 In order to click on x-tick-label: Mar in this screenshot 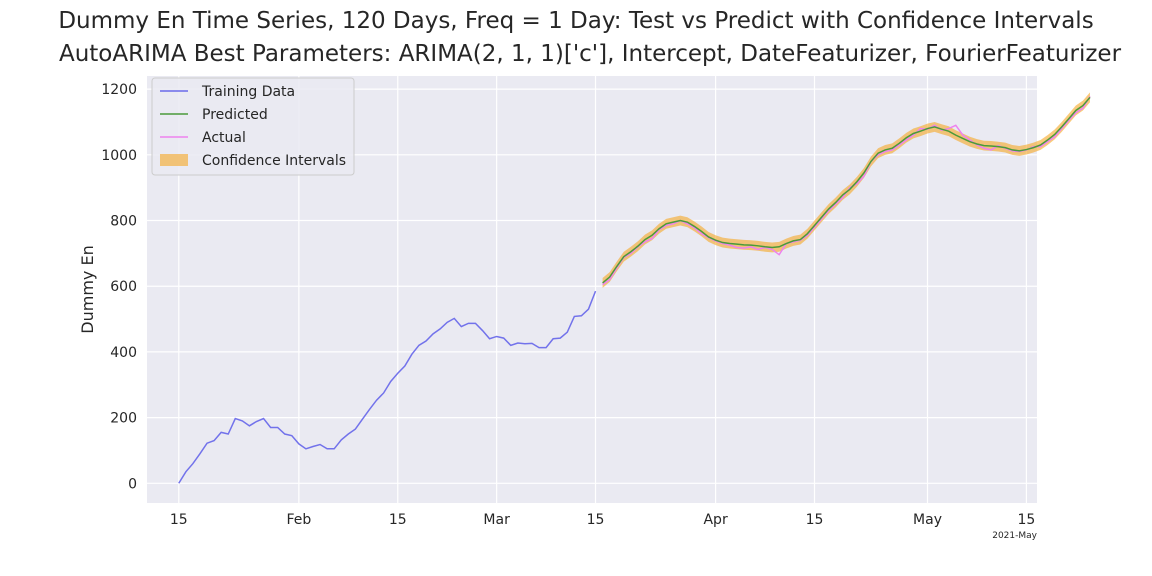, I will do `click(496, 520)`.